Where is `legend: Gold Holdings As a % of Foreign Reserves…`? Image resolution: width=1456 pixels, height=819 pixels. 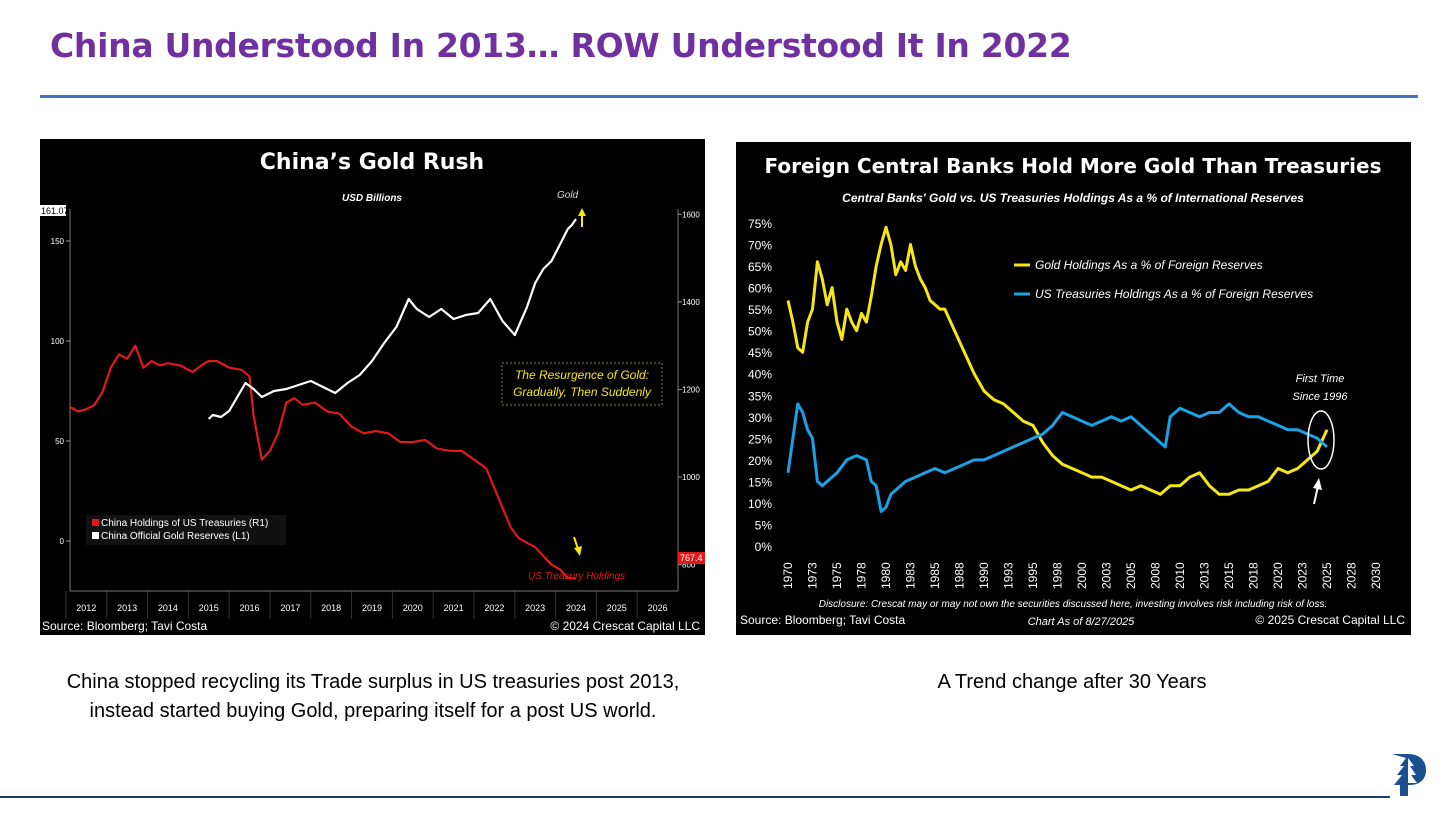
legend: Gold Holdings As a % of Foreign Reserves… is located at coordinates (1163, 279).